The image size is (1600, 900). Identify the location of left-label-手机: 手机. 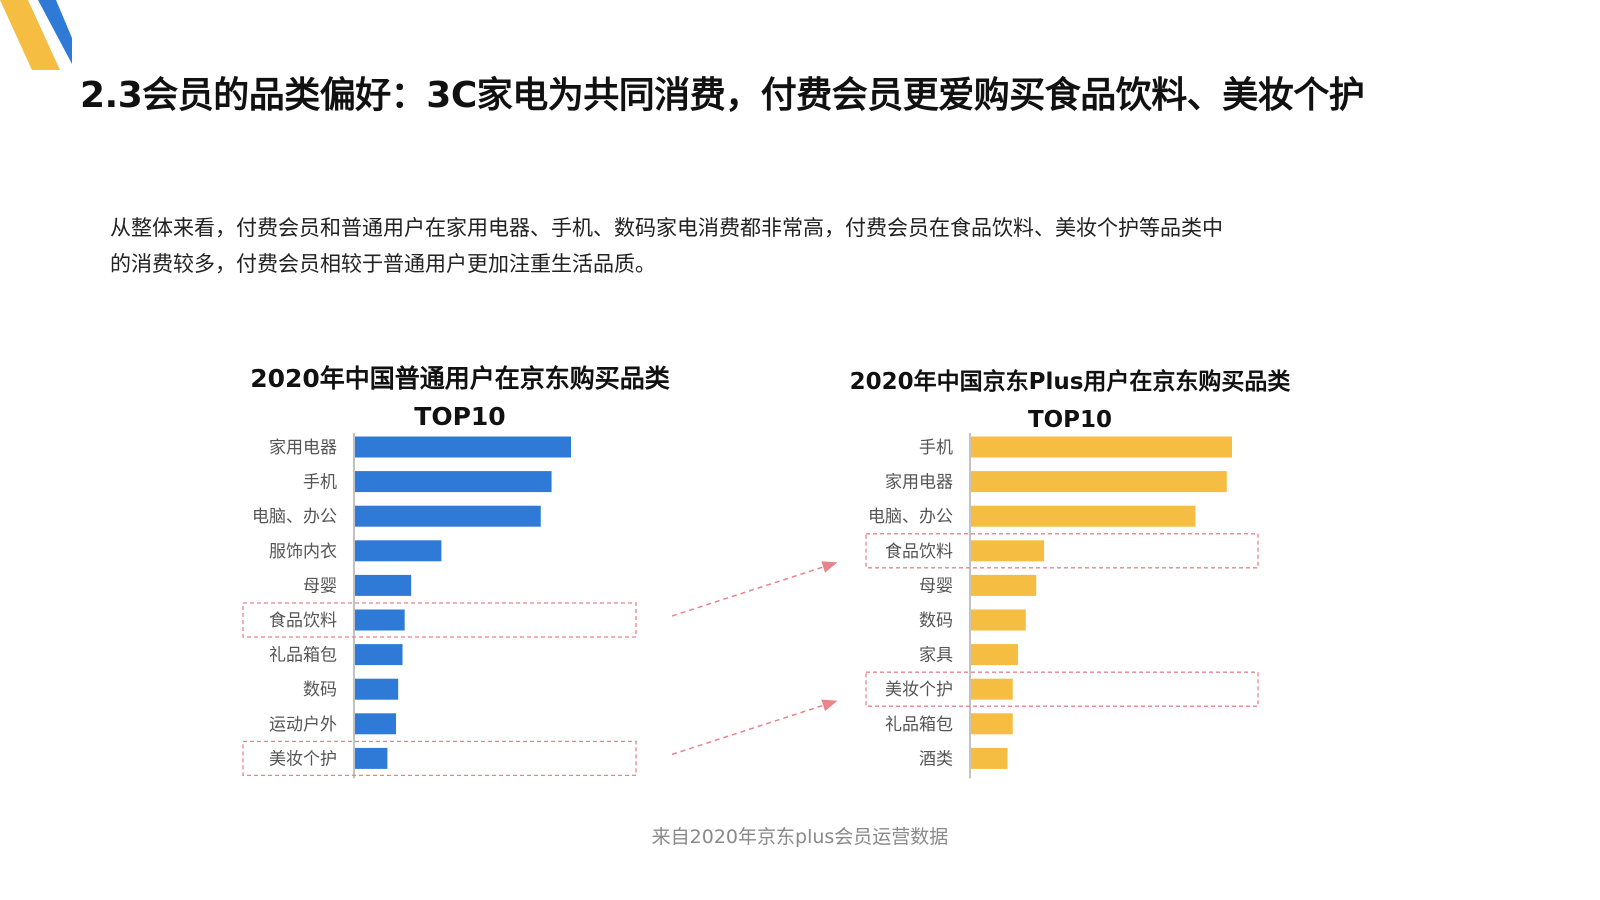
(320, 483).